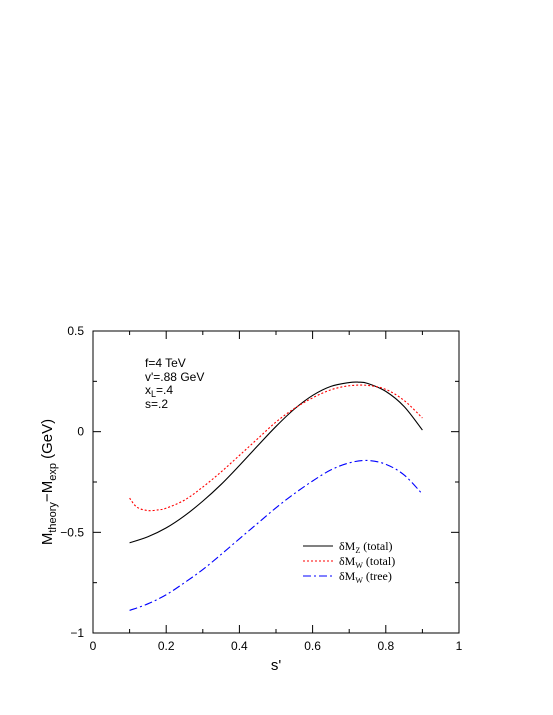 This screenshot has height=715, width=553. What do you see at coordinates (164, 390) in the screenshot?
I see `annotation-xl-val: =.4` at bounding box center [164, 390].